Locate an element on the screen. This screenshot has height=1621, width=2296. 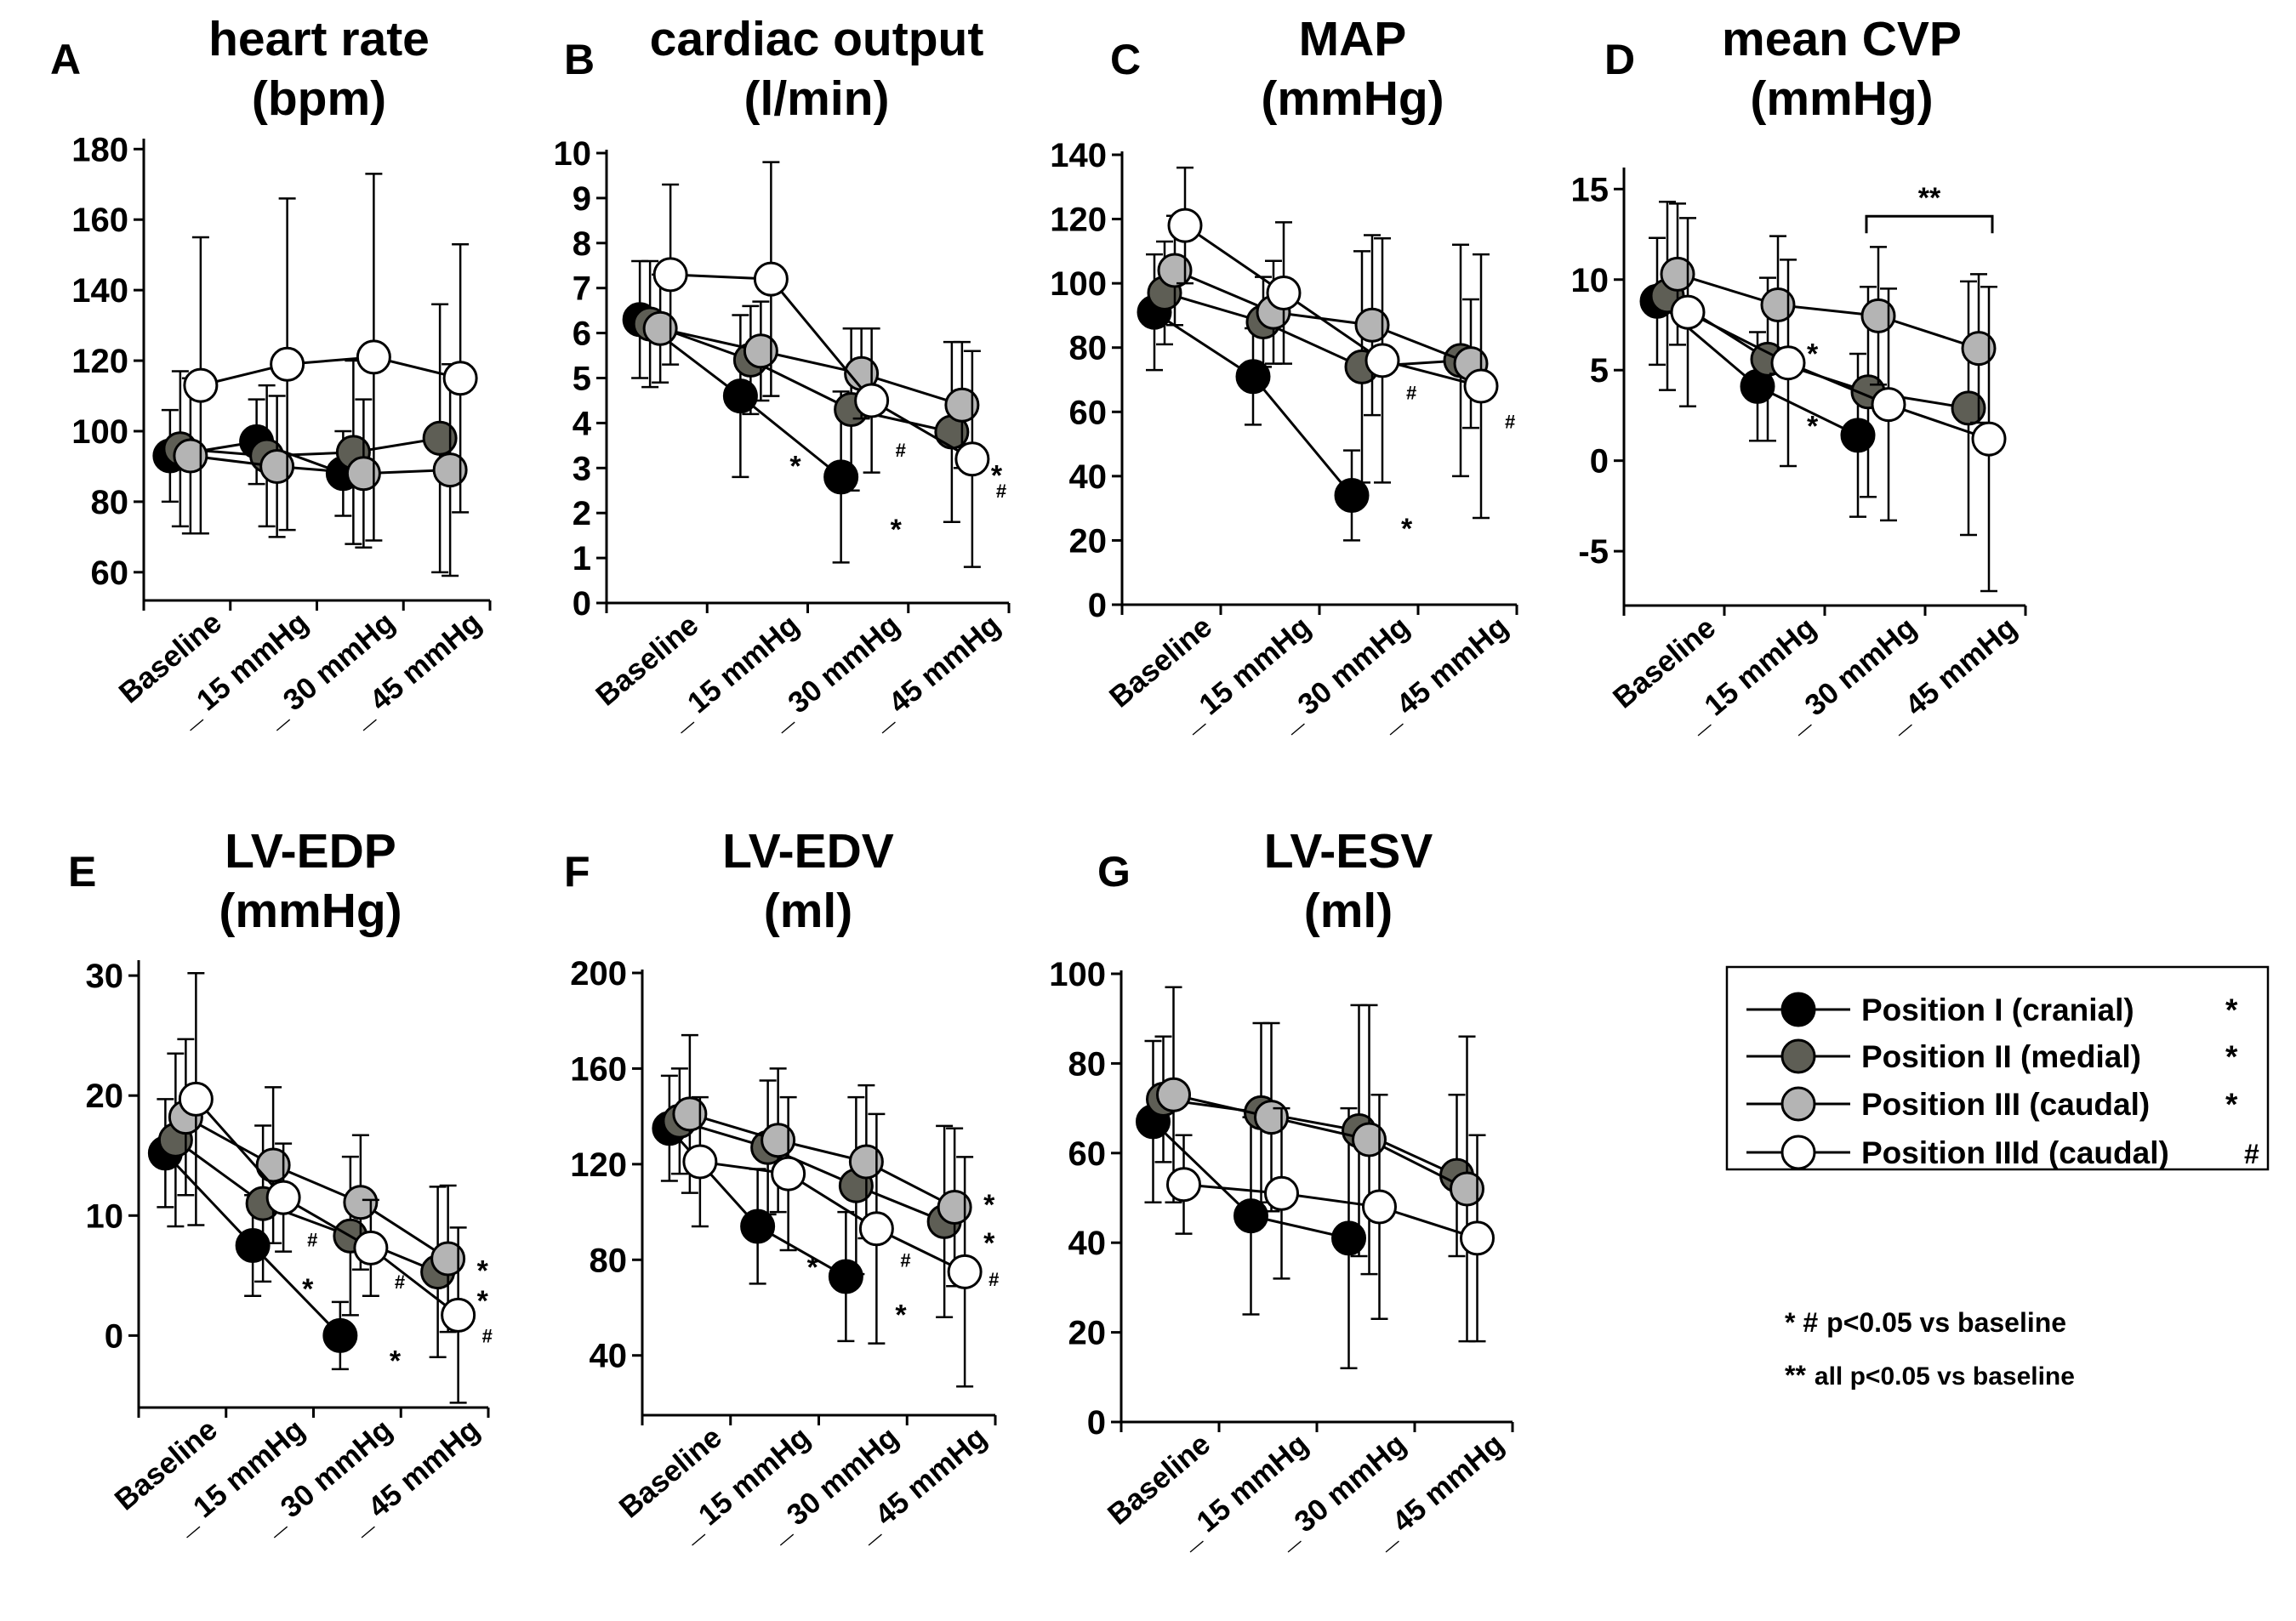
legend-significance-marker: # is located at coordinates (2251, 1154).